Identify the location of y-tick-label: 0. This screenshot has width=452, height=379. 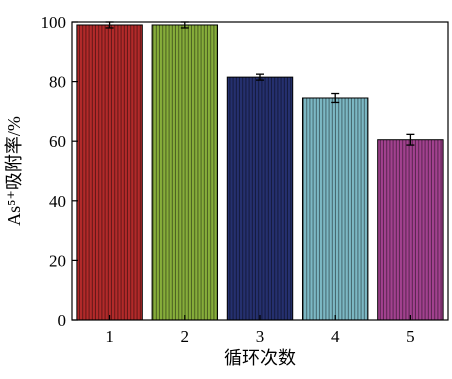
(62, 320).